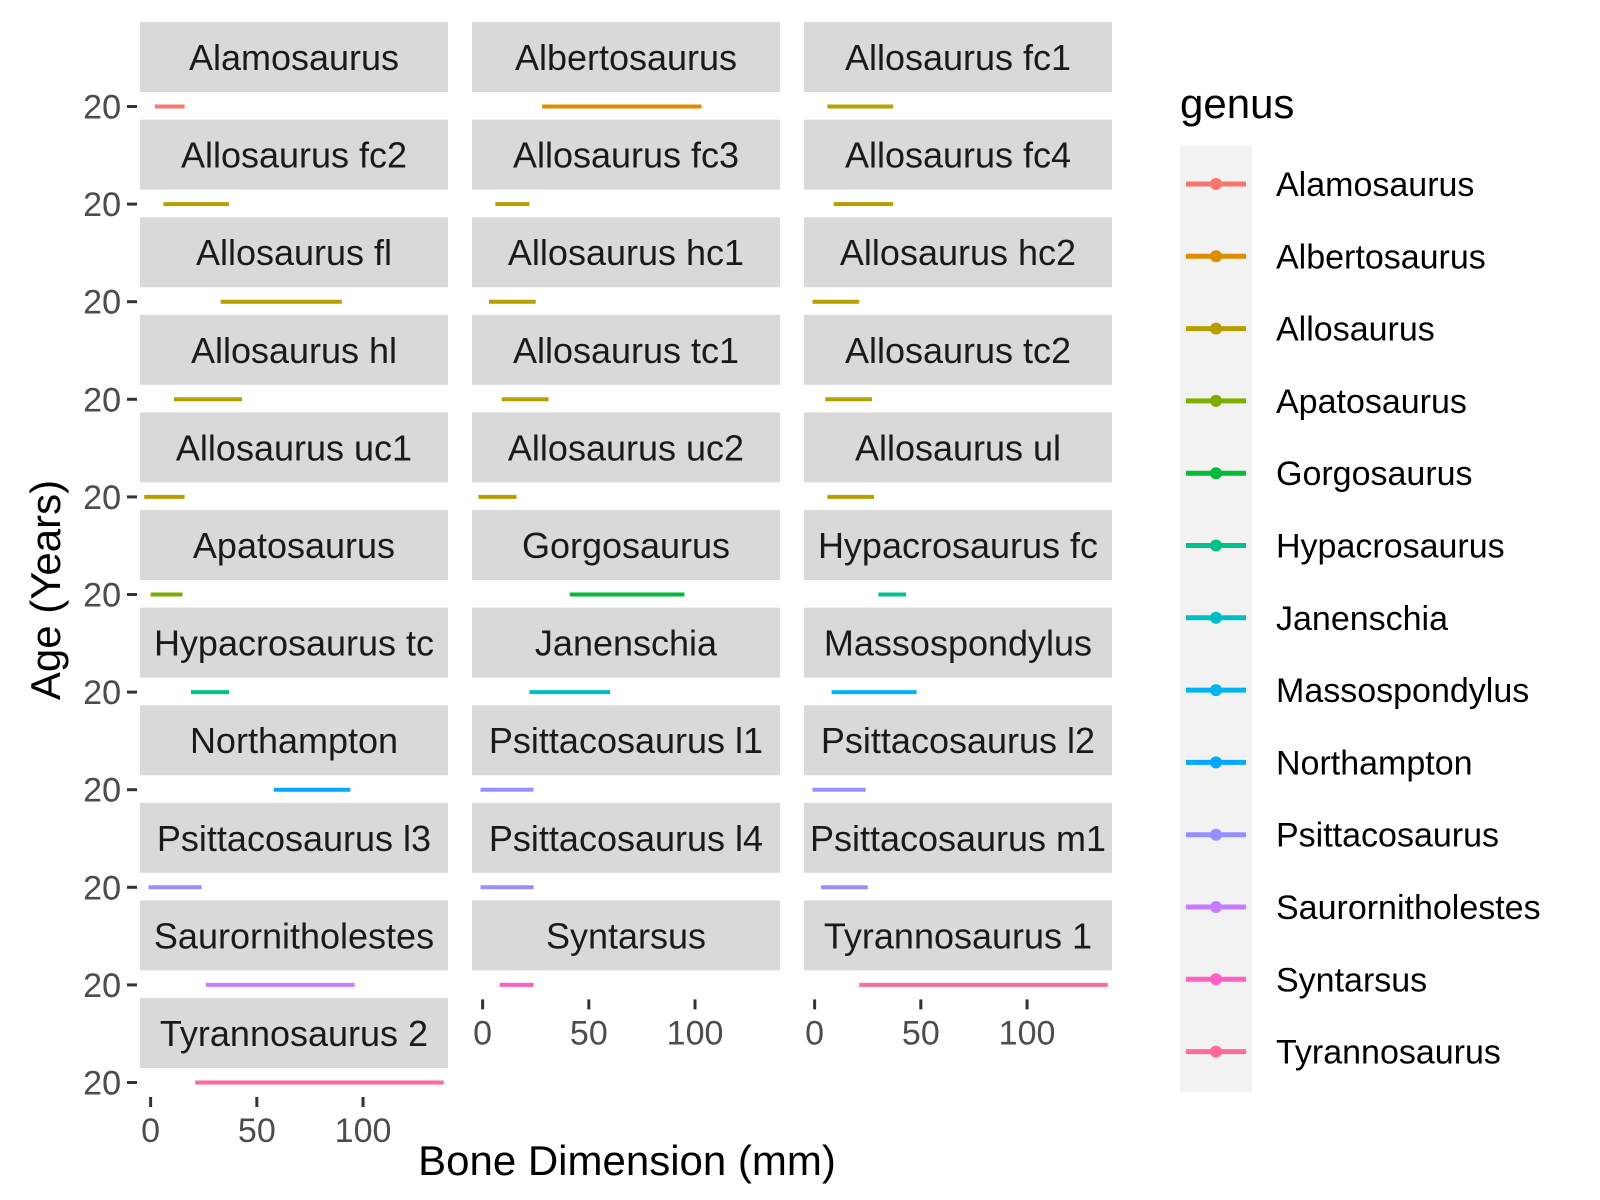 The image size is (1600, 1200). What do you see at coordinates (1351, 980) in the screenshot?
I see `legend-label: Syntarsus` at bounding box center [1351, 980].